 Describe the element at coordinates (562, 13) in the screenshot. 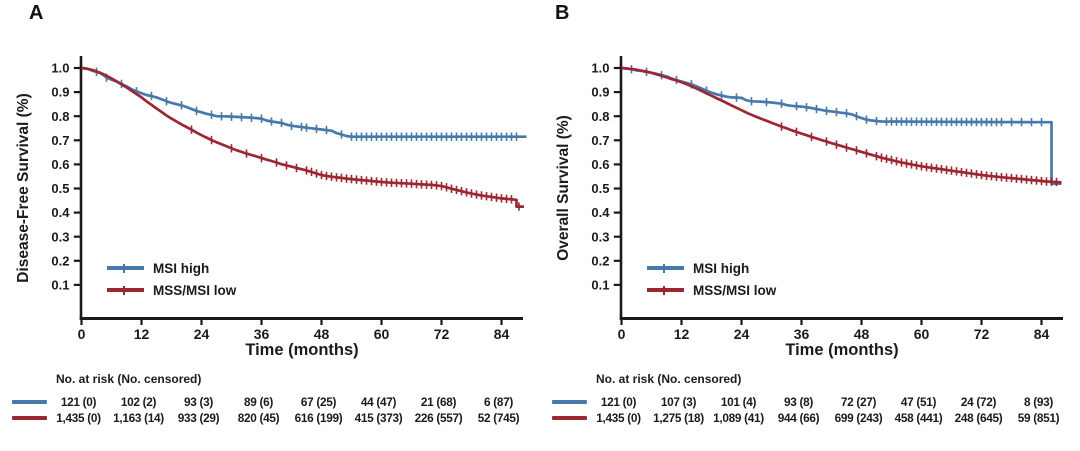

I see `panel-b-label: B` at that location.